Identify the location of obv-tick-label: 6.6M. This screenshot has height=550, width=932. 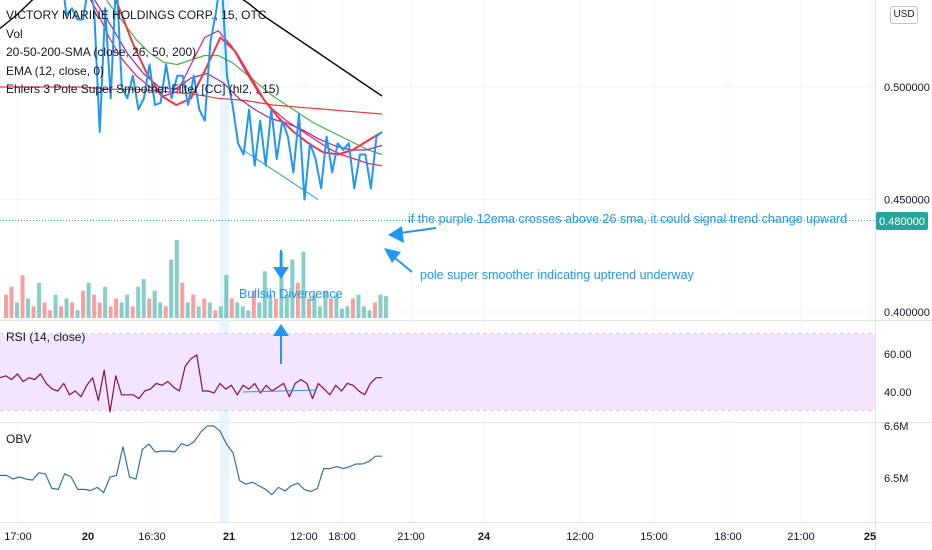
(896, 427).